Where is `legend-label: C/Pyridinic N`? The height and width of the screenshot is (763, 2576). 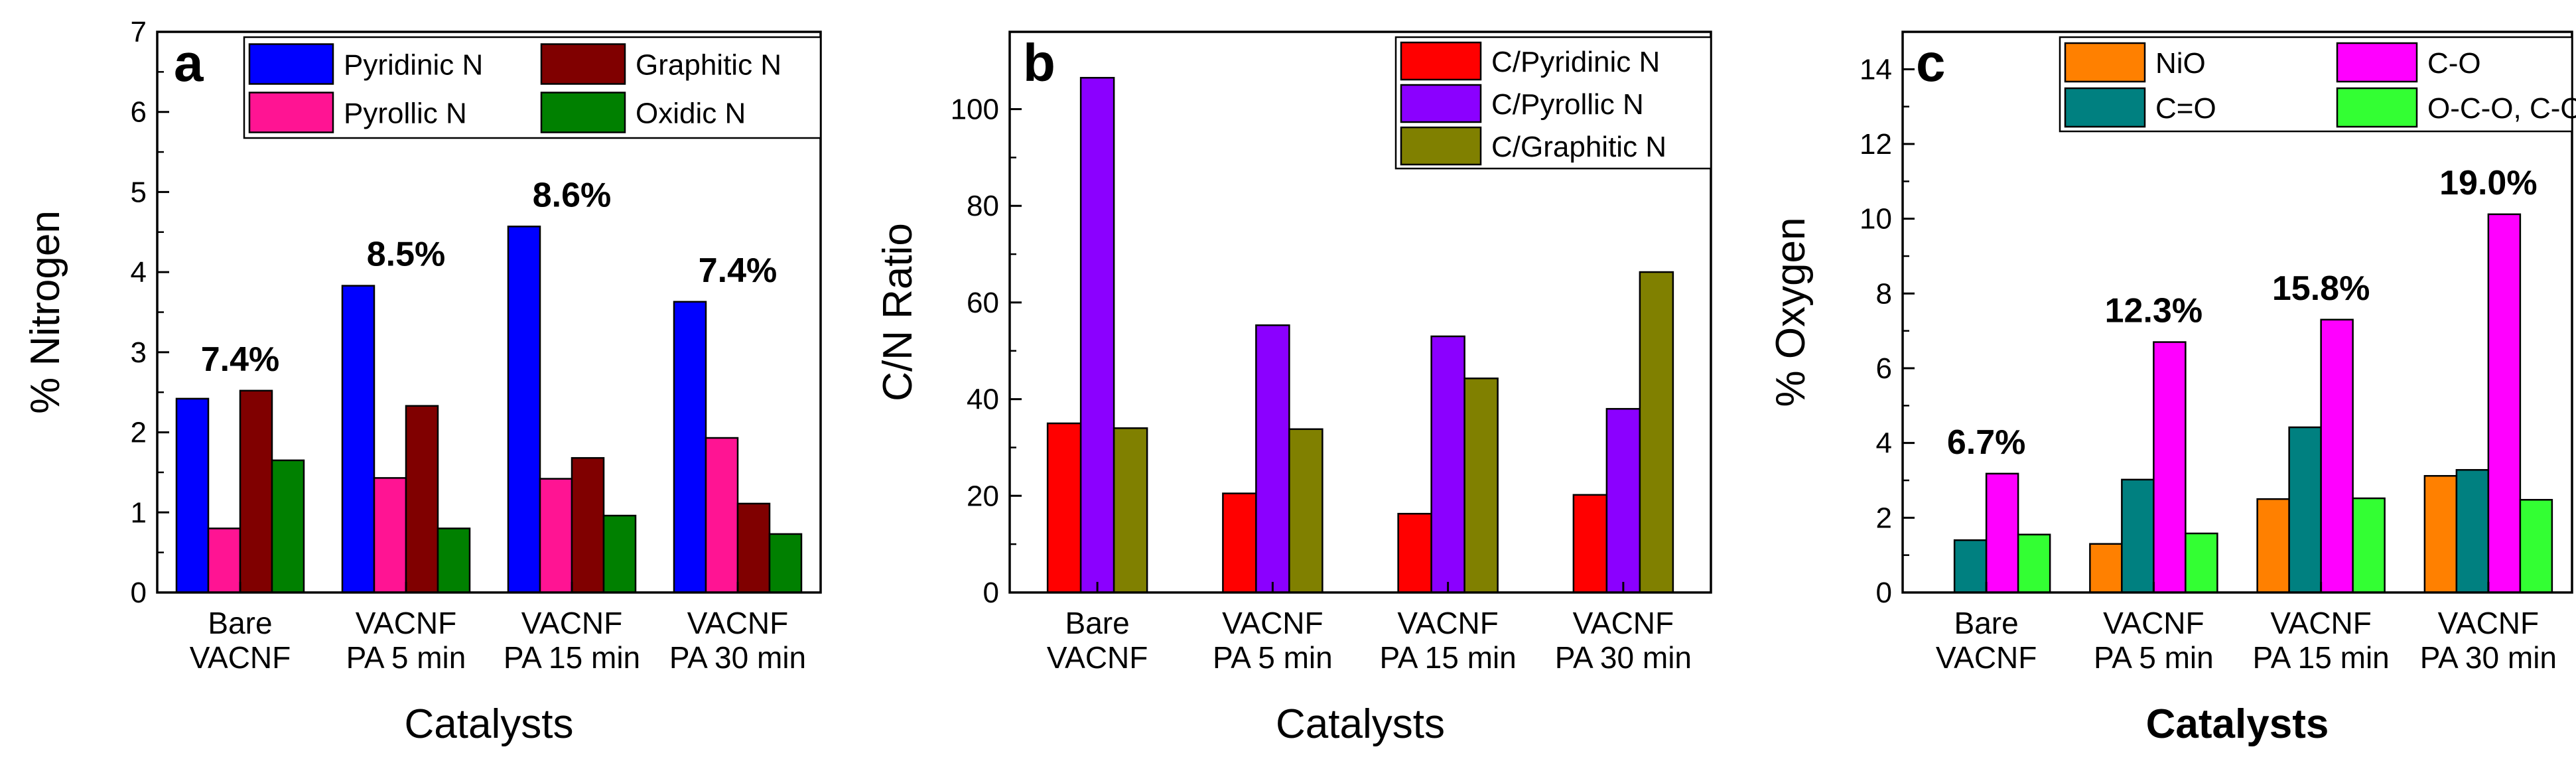 legend-label: C/Pyridinic N is located at coordinates (1575, 62).